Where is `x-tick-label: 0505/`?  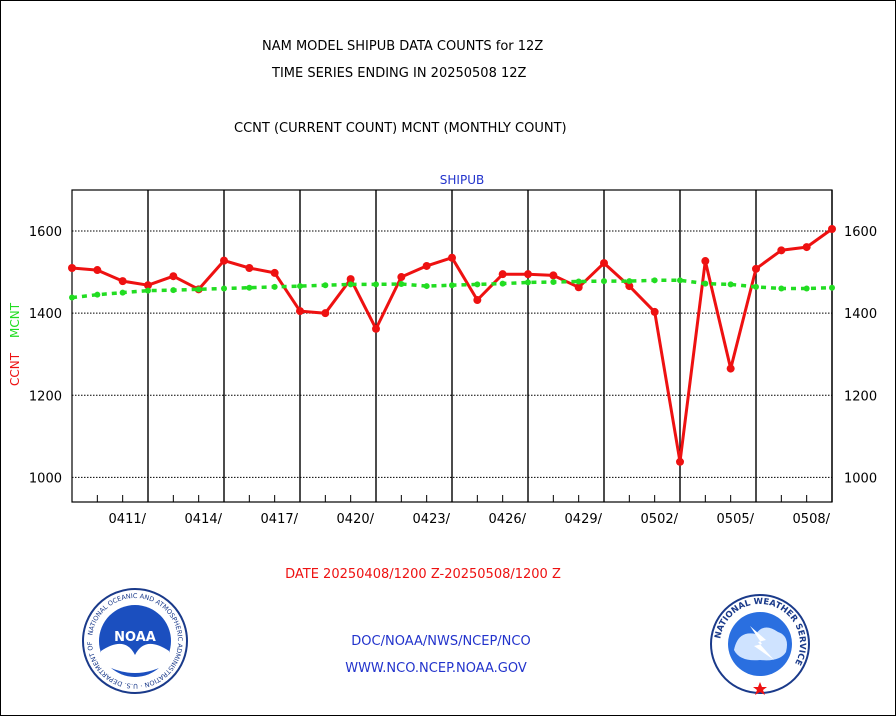
x-tick-label: 0505/ is located at coordinates (736, 519).